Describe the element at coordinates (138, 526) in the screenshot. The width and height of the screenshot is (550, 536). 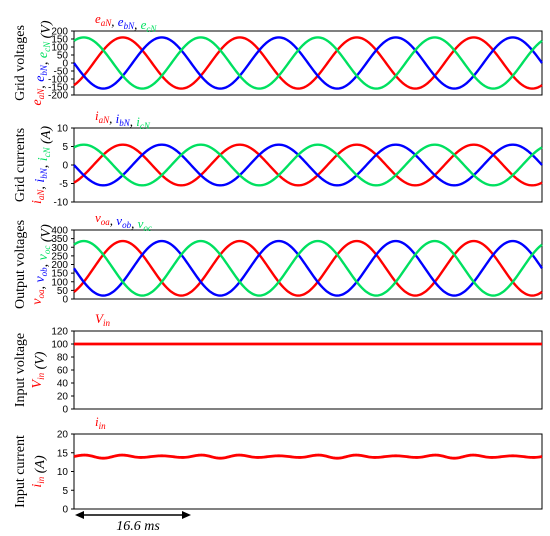
I see `scale-bar-label: 16.6 ms` at that location.